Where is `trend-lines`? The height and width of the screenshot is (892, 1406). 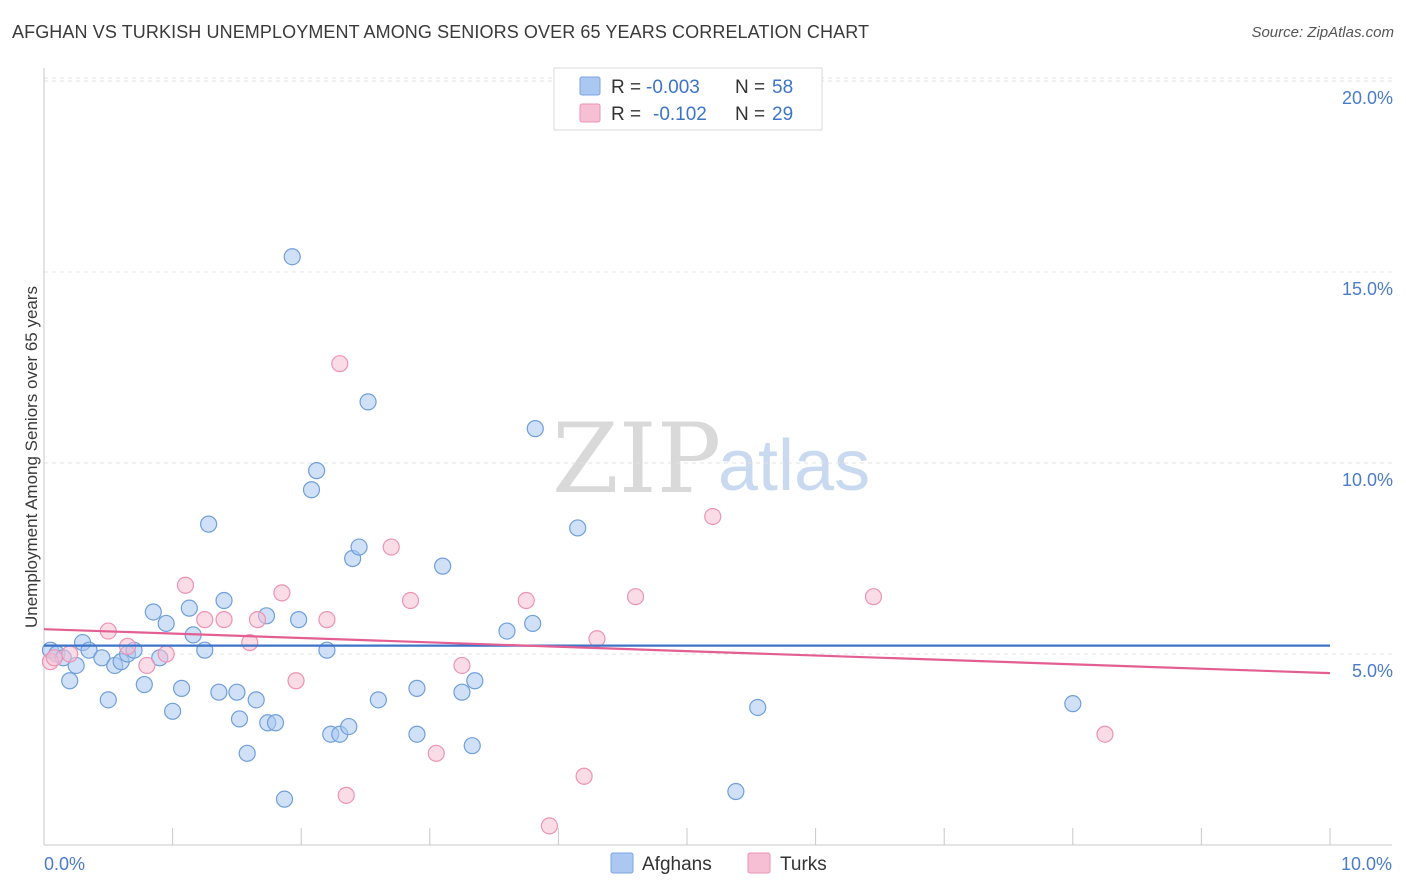
trend-lines is located at coordinates (687, 651).